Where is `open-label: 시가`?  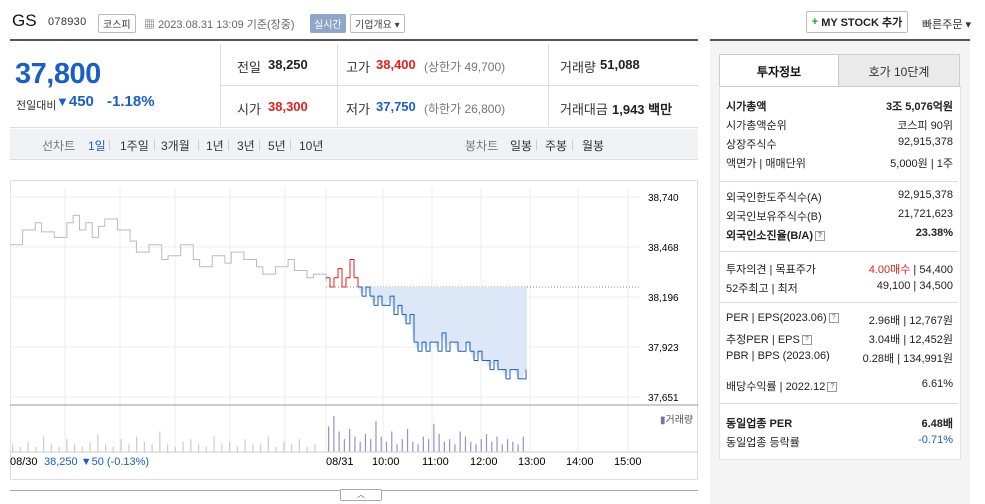
open-label: 시가 is located at coordinates (249, 109).